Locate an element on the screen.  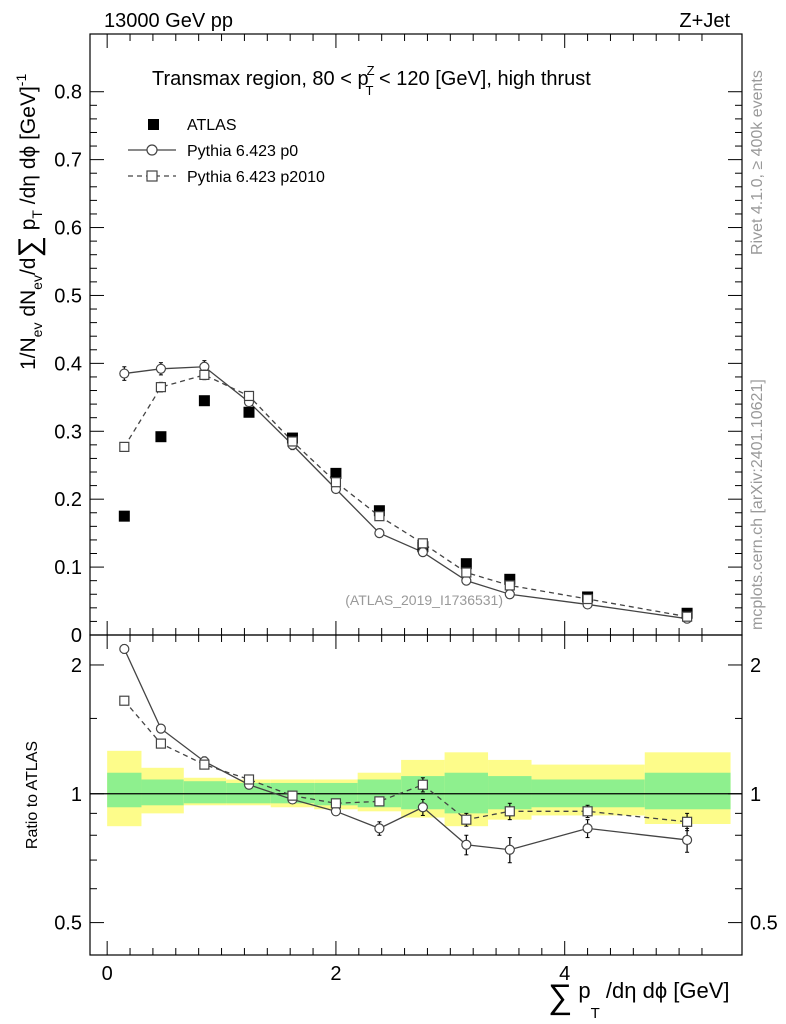
main-ytick-label: 0.2 is located at coordinates (68, 500).